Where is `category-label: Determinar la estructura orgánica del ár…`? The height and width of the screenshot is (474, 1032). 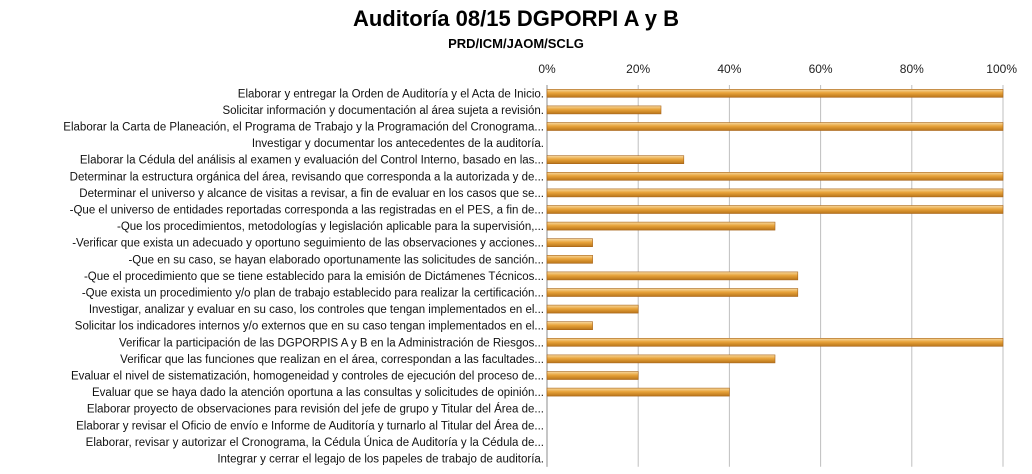
category-label: Determinar la estructura orgánica del ár… is located at coordinates (307, 177).